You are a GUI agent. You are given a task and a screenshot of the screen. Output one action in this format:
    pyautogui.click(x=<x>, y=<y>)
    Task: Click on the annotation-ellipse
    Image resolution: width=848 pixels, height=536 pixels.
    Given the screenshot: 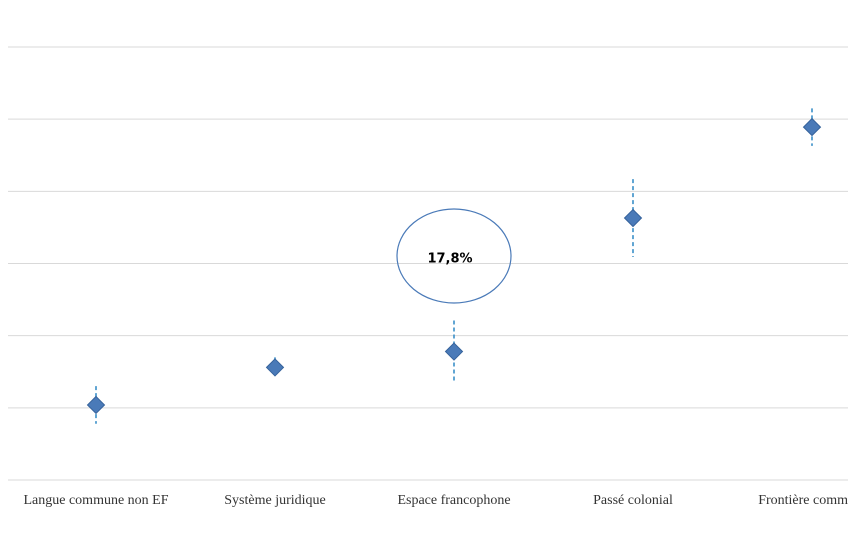 What is the action you would take?
    pyautogui.click(x=454, y=256)
    